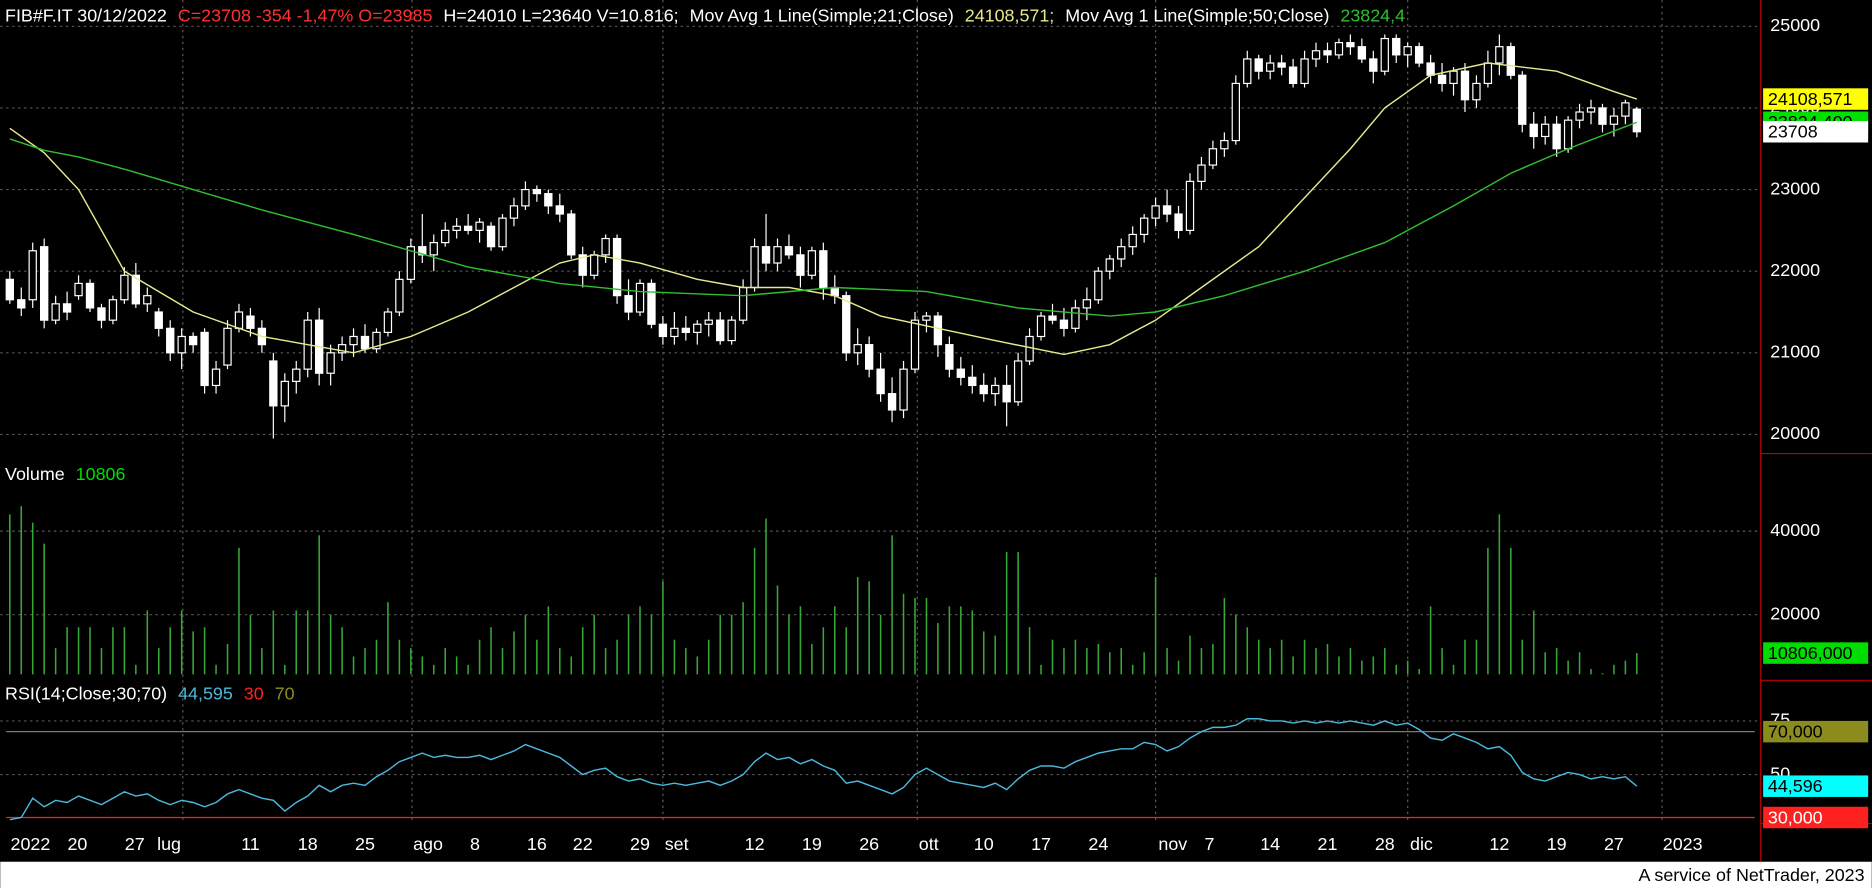 The height and width of the screenshot is (888, 1872). Describe the element at coordinates (305, 15) in the screenshot. I see `quote: C=23708 -354 -1,47% O=23985` at that location.